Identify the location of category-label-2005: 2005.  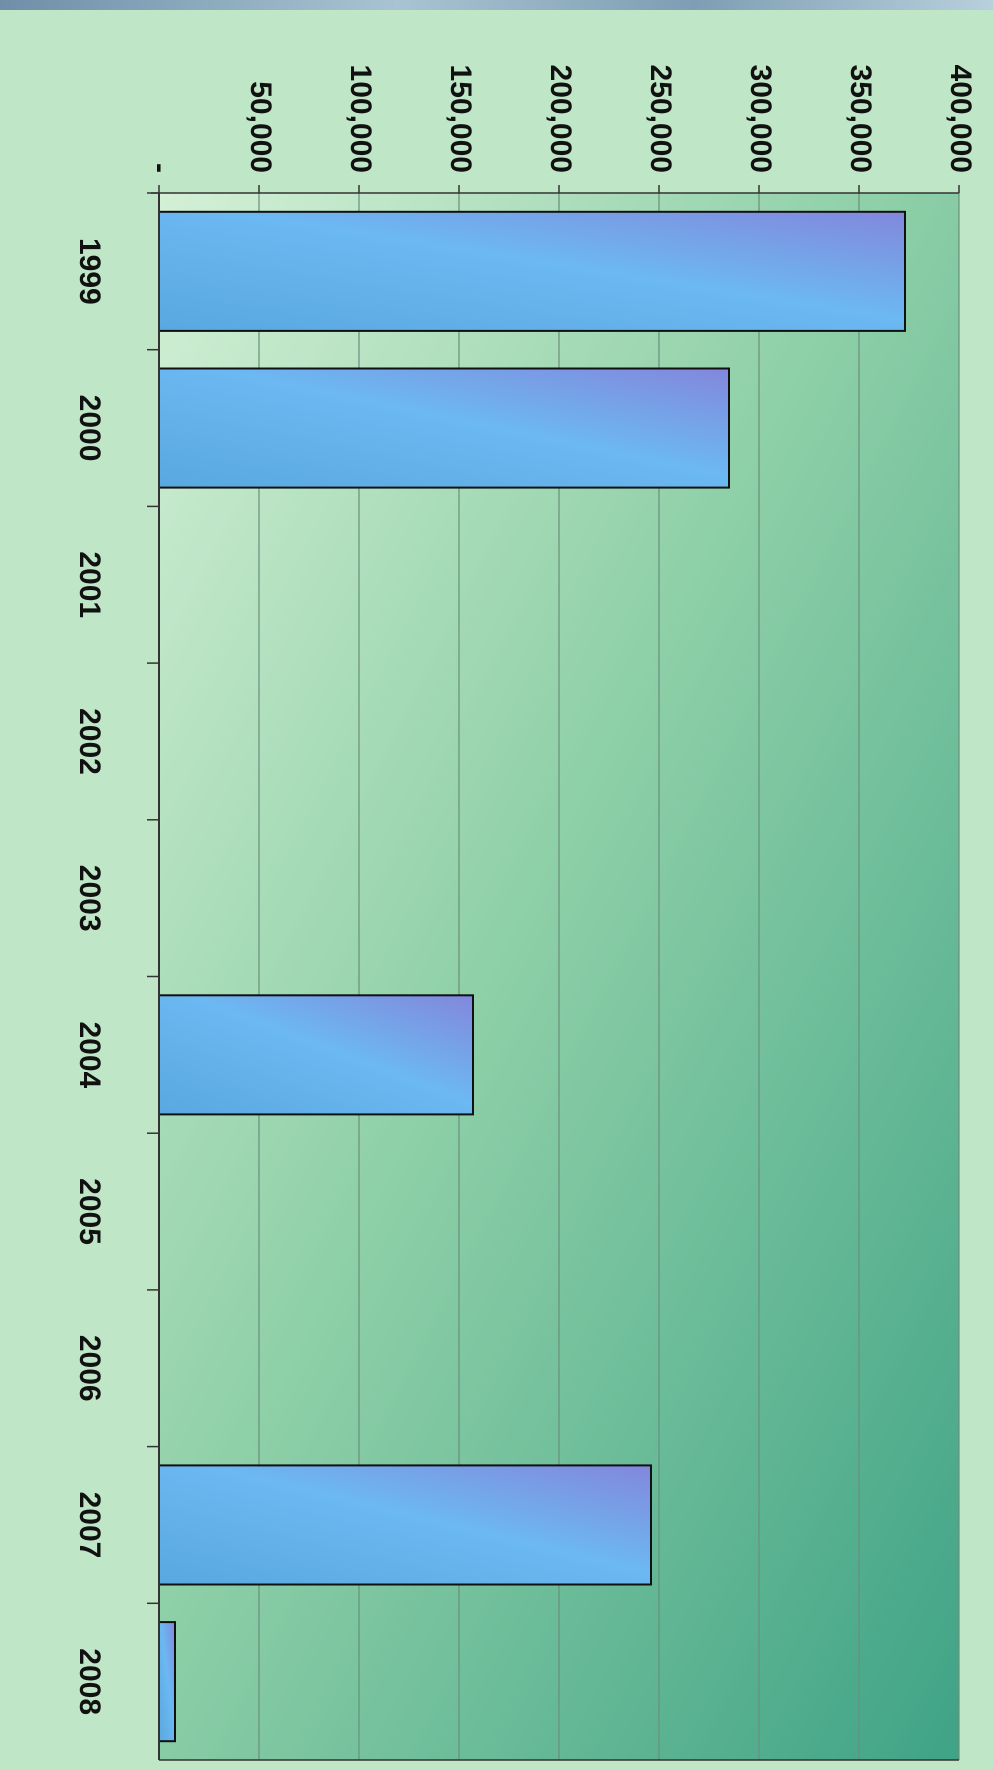
(89, 1211).